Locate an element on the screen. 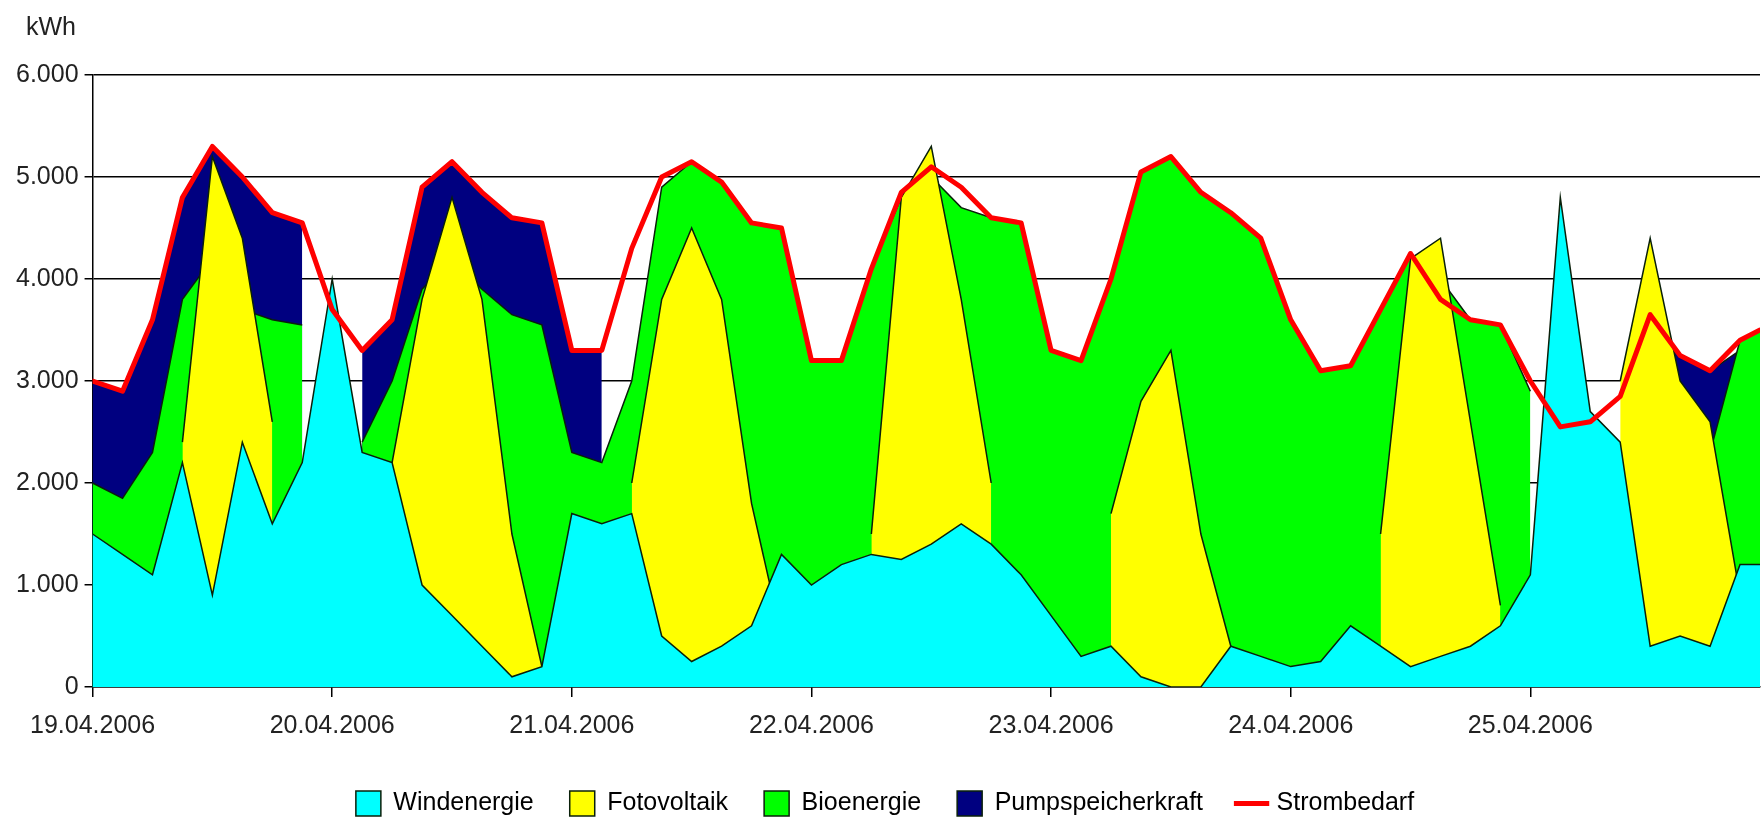  y-tick-label: 0 is located at coordinates (71, 684).